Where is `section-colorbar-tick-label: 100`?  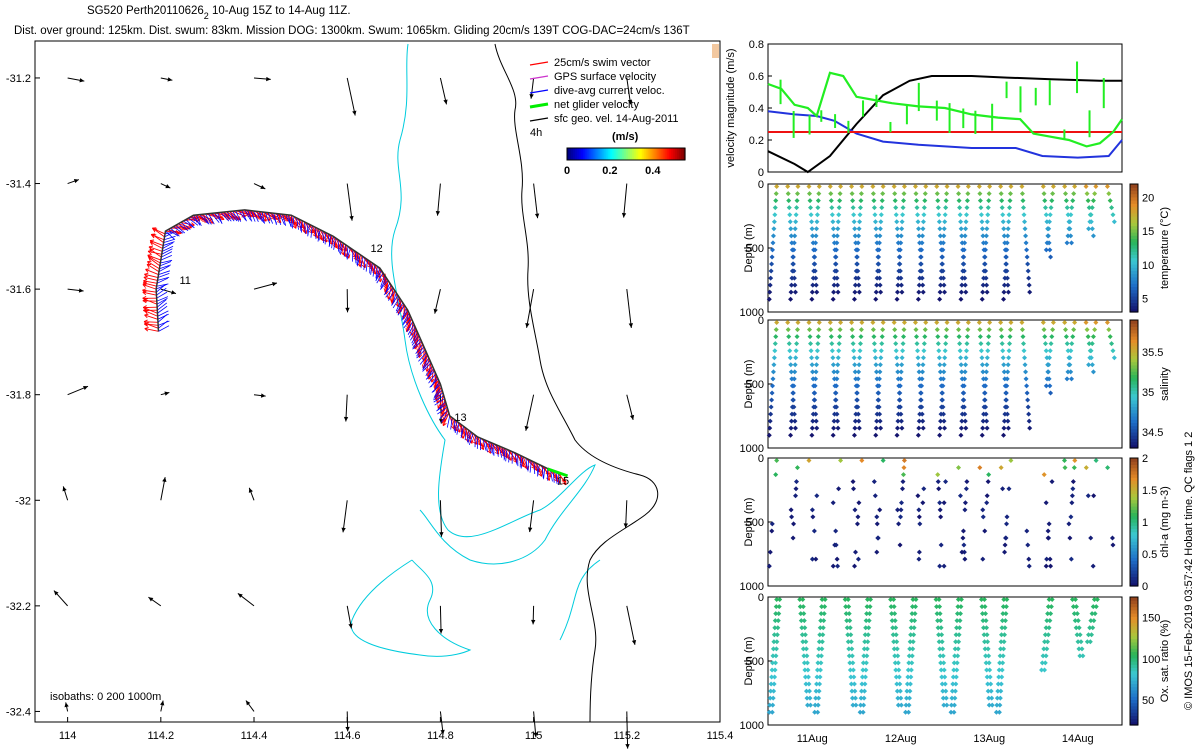
section-colorbar-tick-label: 100 is located at coordinates (1151, 660).